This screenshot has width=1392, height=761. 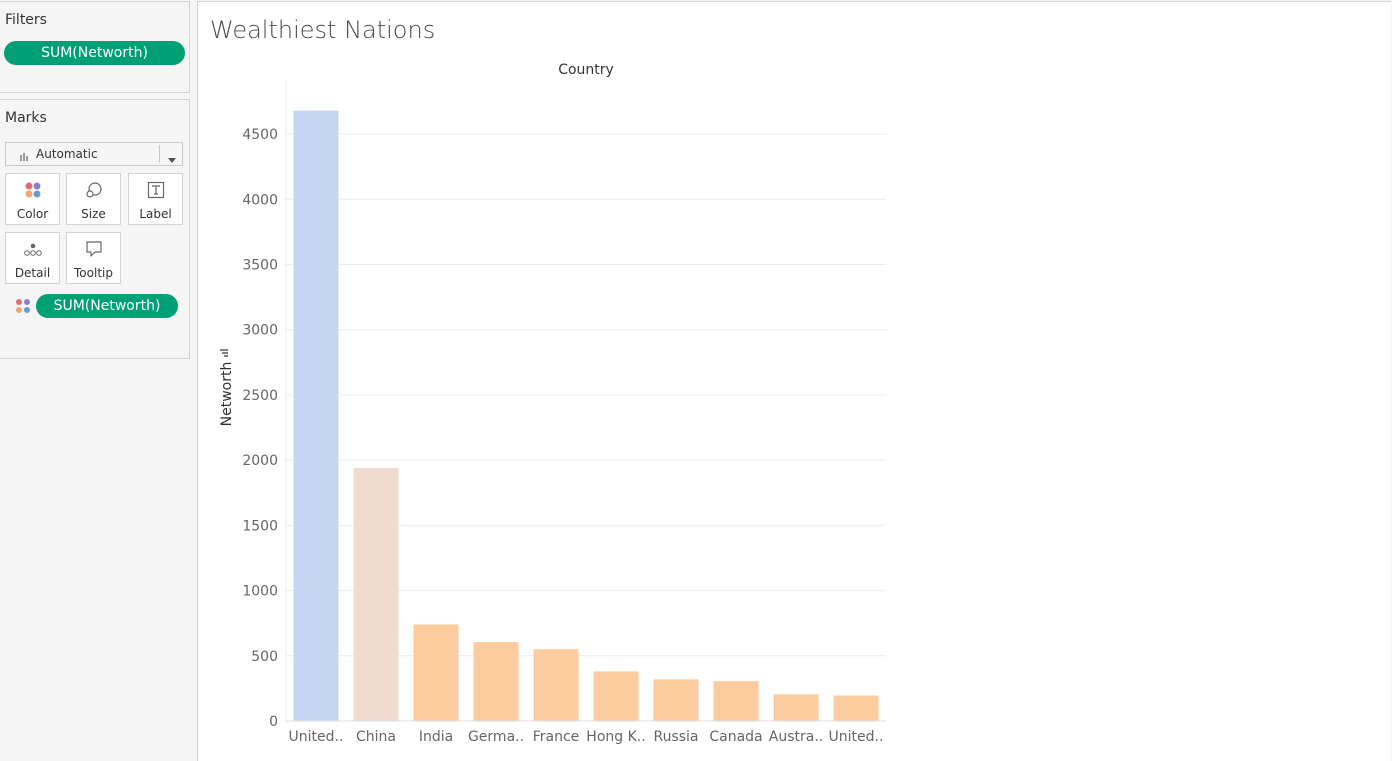 What do you see at coordinates (586, 70) in the screenshot?
I see `column-header: Country` at bounding box center [586, 70].